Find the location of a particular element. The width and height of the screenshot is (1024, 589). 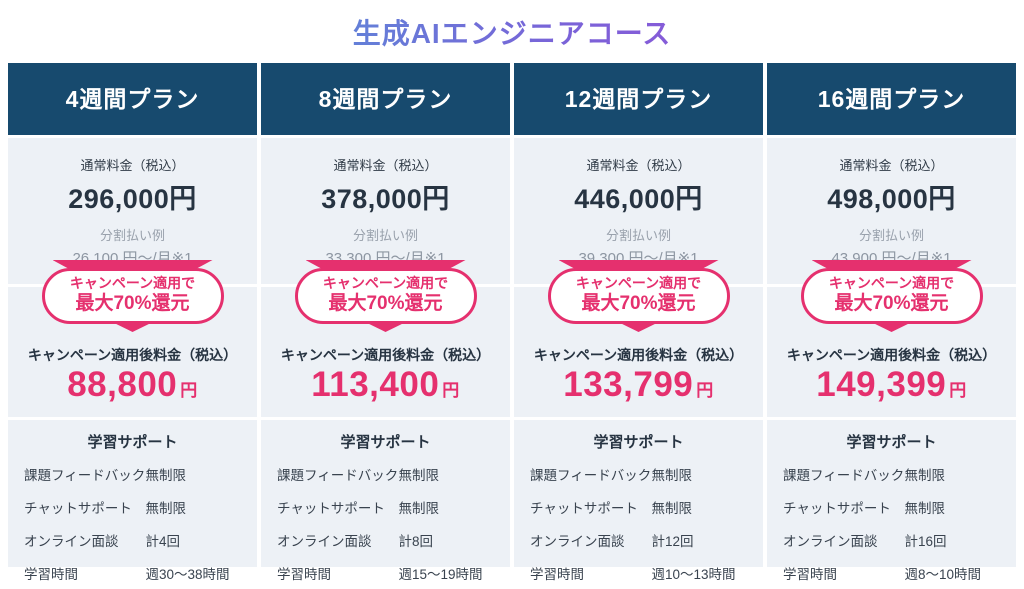

campaign-price-value: 133,799 円 is located at coordinates (638, 385).